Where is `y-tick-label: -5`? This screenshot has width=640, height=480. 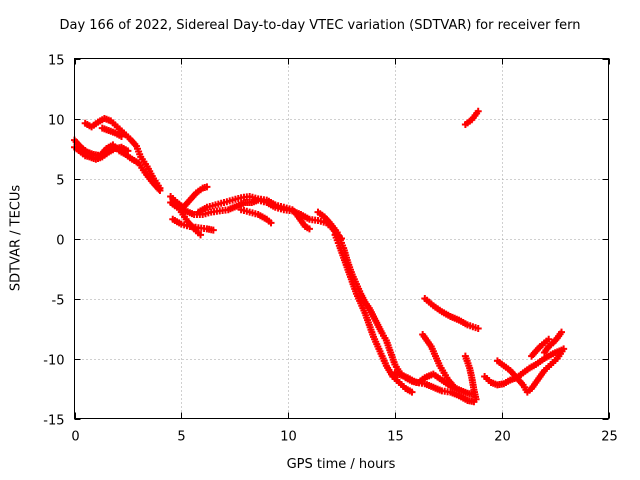
y-tick-label: -5 is located at coordinates (58, 301).